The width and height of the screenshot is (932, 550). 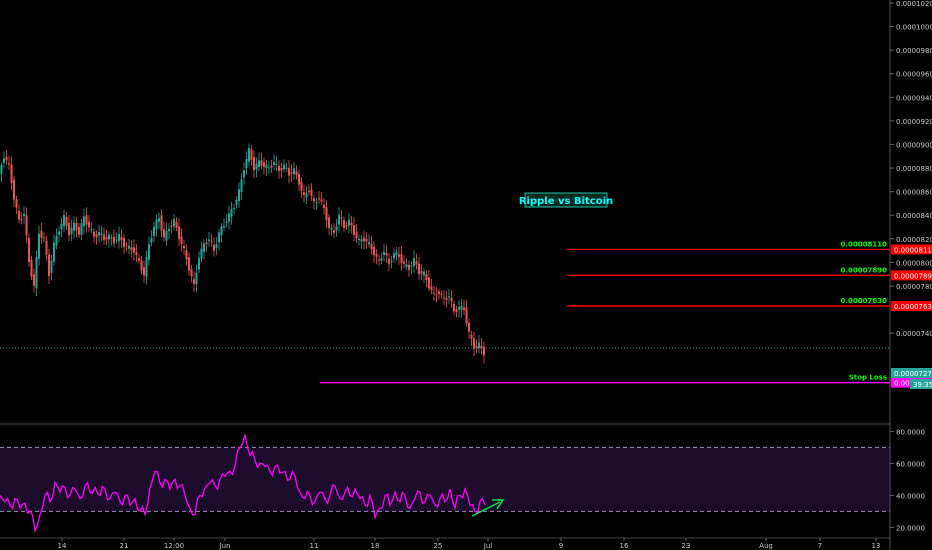 What do you see at coordinates (561, 546) in the screenshot?
I see `time-tick-label: 9` at bounding box center [561, 546].